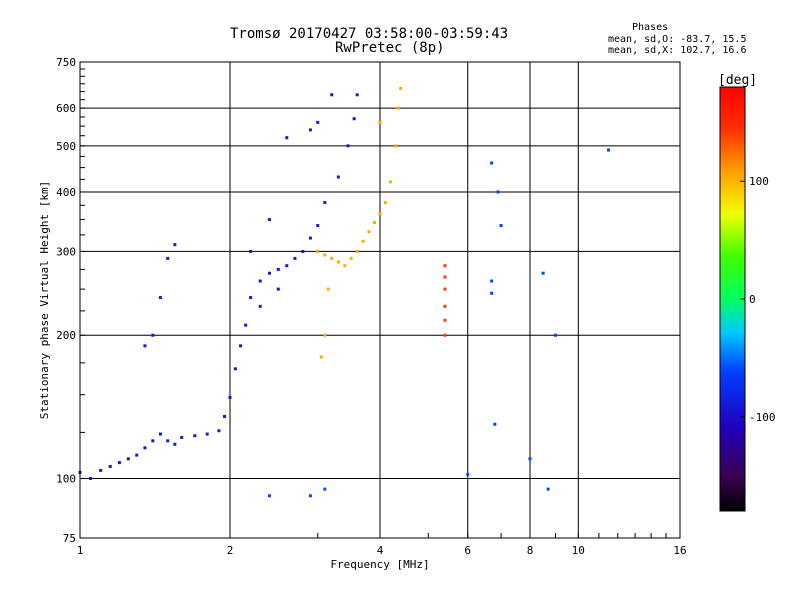 Image resolution: width=800 pixels, height=600 pixels. Describe the element at coordinates (66, 479) in the screenshot. I see `y-tick-label: 100` at that location.